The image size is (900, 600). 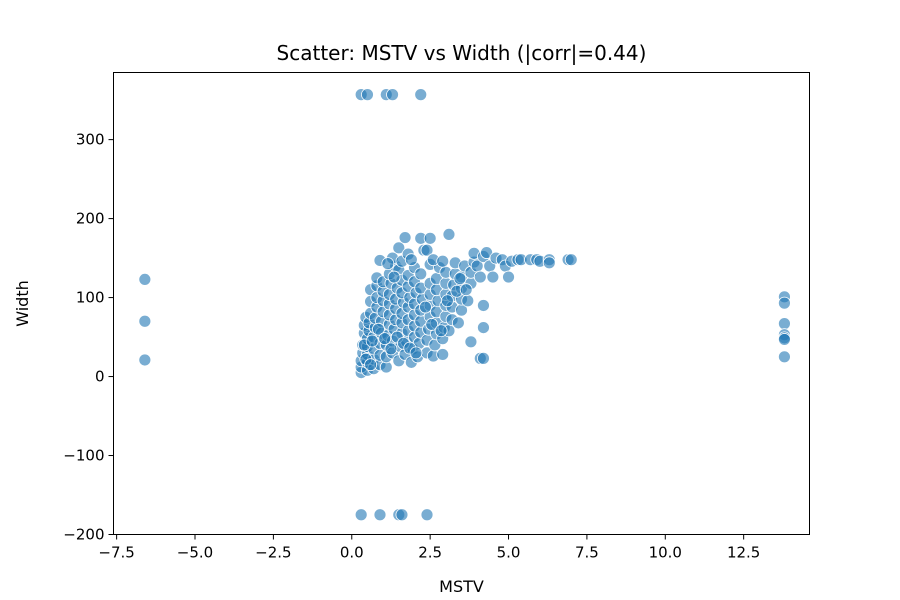 What do you see at coordinates (195, 553) in the screenshot?
I see `x-tick-label: −5.0` at bounding box center [195, 553].